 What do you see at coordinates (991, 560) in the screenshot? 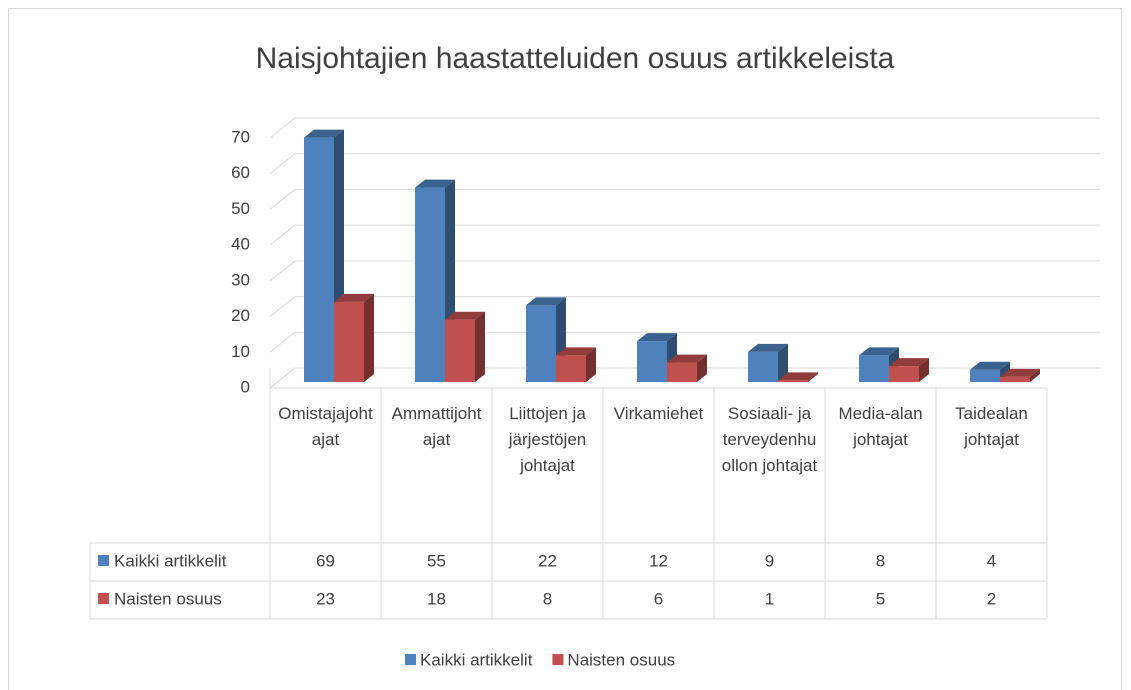
I see `table-value: 4` at bounding box center [991, 560].